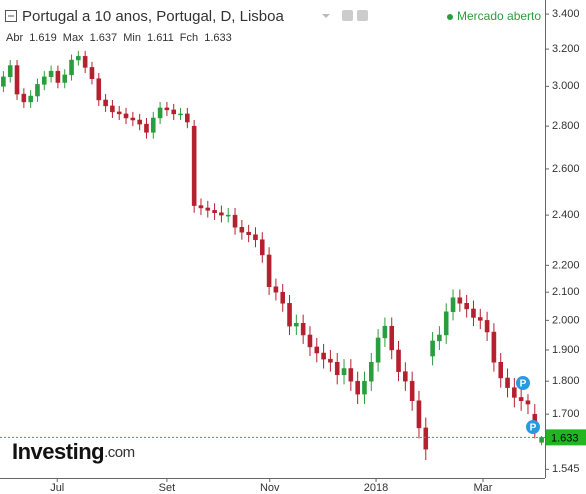 This screenshot has height=494, width=586. What do you see at coordinates (566, 414) in the screenshot?
I see `y-tick-label: 1.700` at bounding box center [566, 414].